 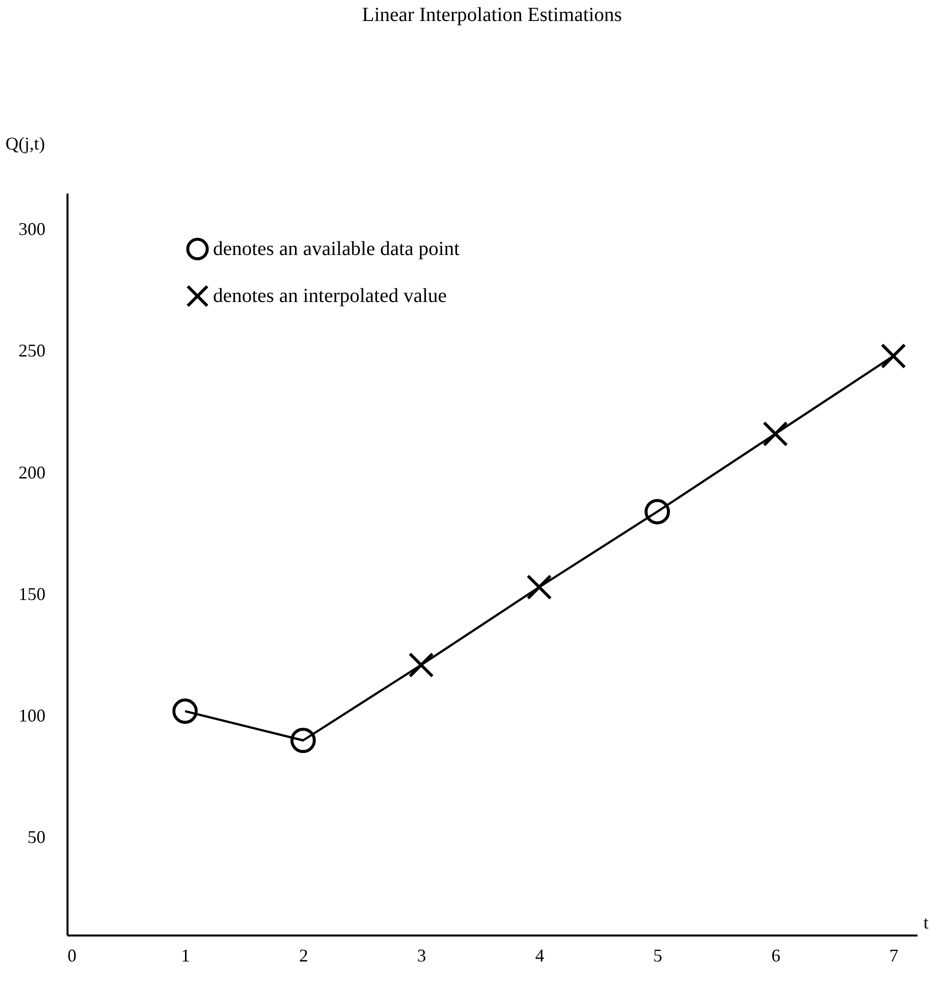 What do you see at coordinates (539, 956) in the screenshot?
I see `x-tick-label: 4` at bounding box center [539, 956].